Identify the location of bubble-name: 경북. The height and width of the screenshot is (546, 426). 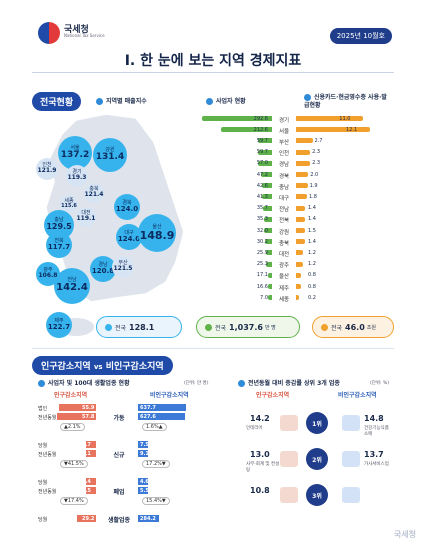
(127, 202).